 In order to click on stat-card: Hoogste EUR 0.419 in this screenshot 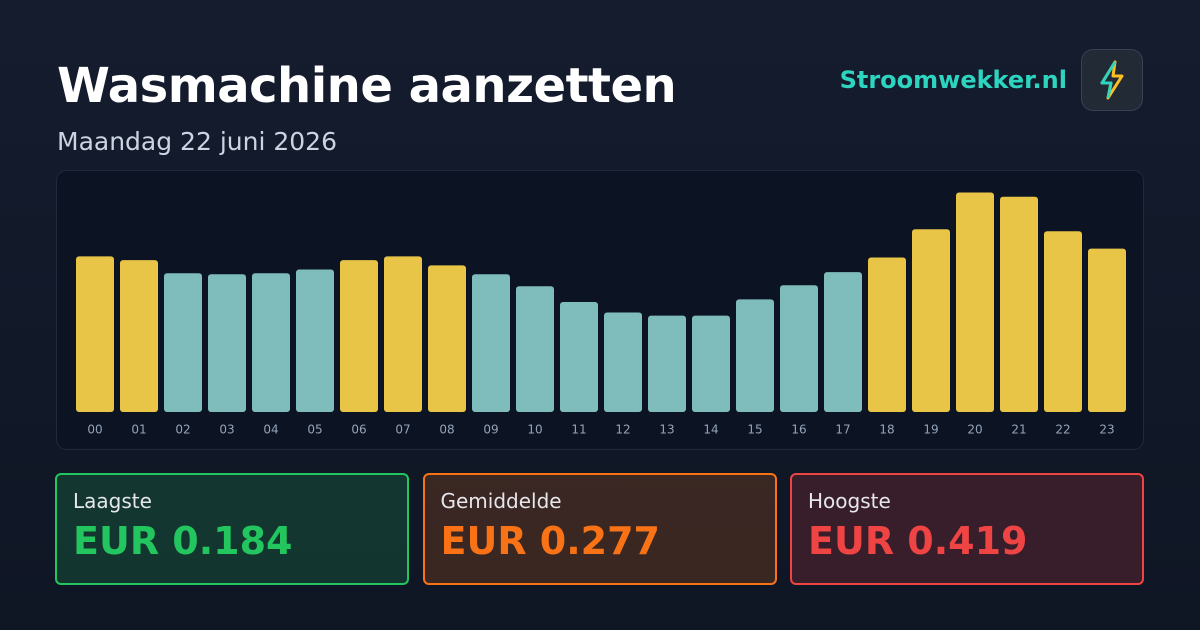, I will do `click(967, 529)`.